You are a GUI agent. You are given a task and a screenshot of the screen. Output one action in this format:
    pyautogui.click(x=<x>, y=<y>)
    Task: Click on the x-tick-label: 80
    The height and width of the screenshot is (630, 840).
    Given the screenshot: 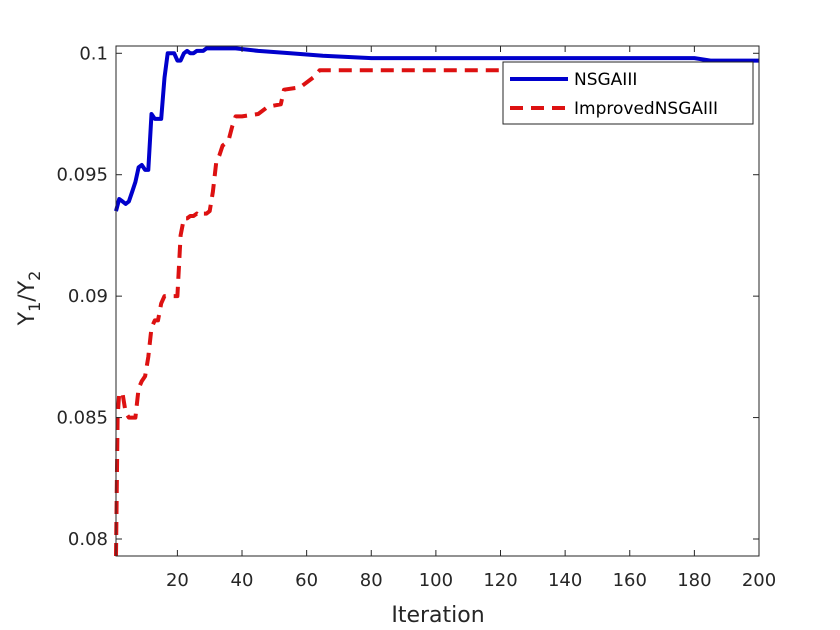 What is the action you would take?
    pyautogui.click(x=371, y=580)
    